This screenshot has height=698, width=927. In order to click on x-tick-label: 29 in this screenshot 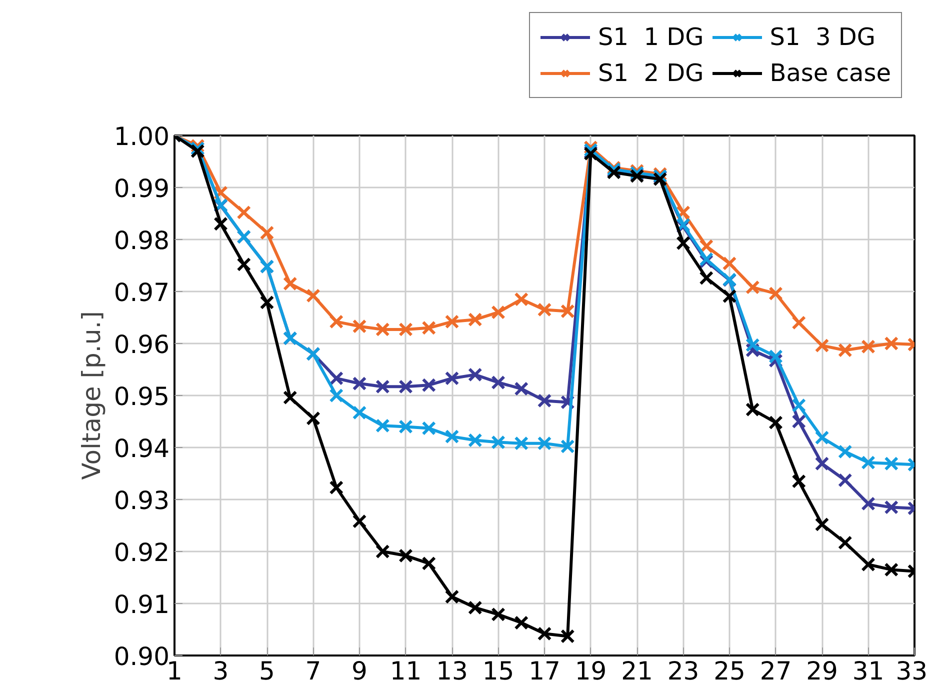, I will do `click(822, 671)`.